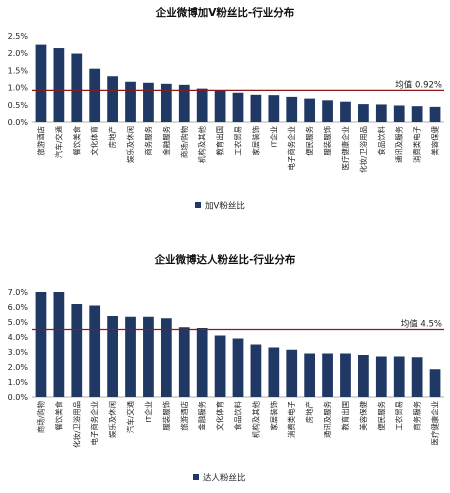 This screenshot has width=450, height=493. Describe the element at coordinates (18, 36) in the screenshot. I see `y-tick-label: 2.5%` at that location.